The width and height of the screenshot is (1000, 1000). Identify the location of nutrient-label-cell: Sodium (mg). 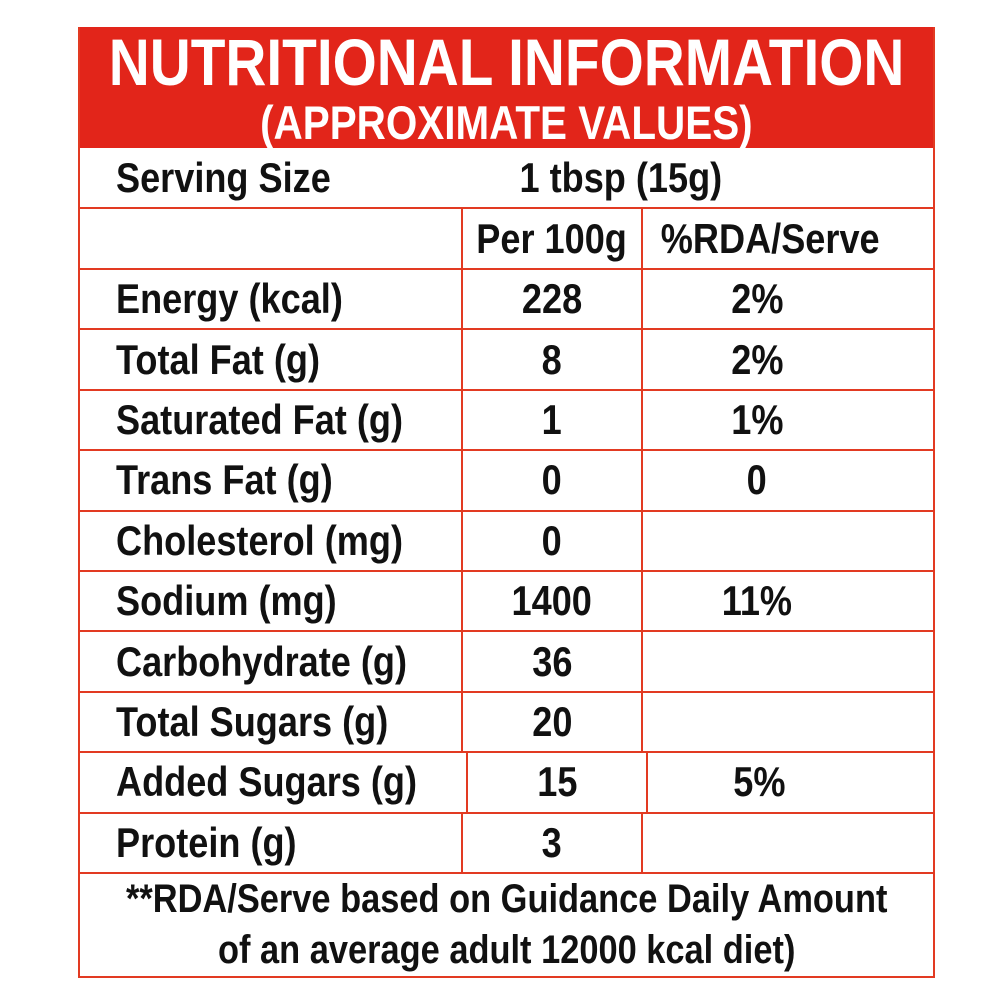
(270, 601).